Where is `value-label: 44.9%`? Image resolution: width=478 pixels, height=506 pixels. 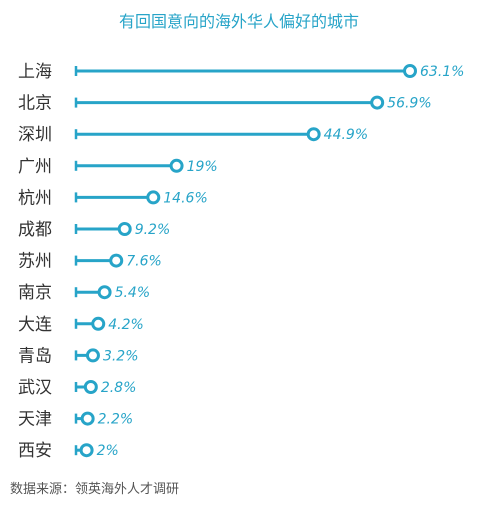
value-label: 44.9% is located at coordinates (346, 135).